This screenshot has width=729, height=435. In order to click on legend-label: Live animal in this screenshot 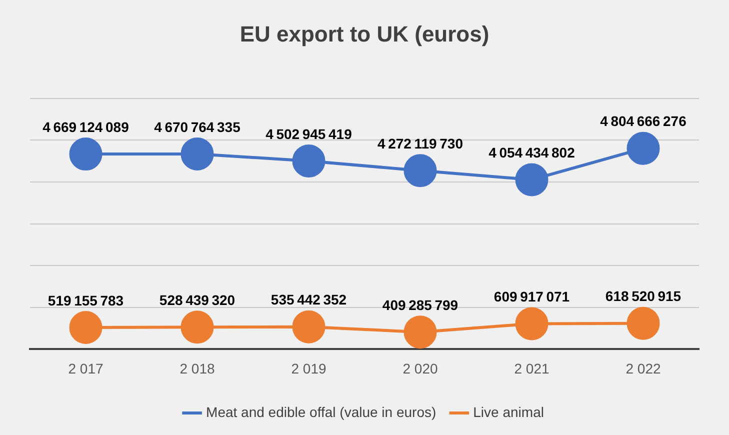, I will do `click(508, 412)`.